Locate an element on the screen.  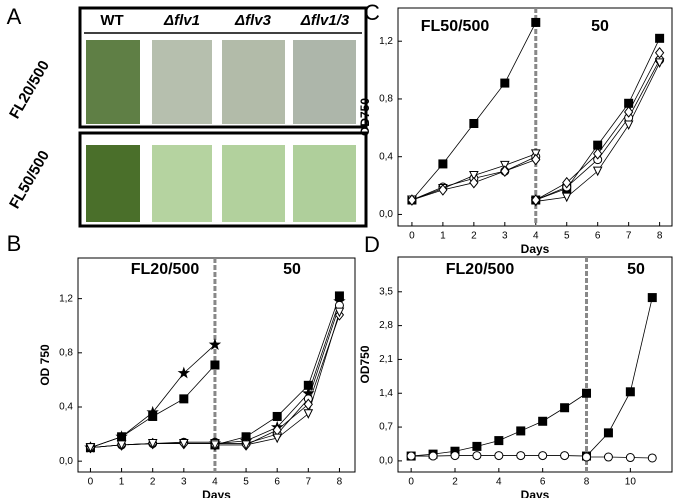
x-tick-label: 1 is located at coordinates (122, 482).